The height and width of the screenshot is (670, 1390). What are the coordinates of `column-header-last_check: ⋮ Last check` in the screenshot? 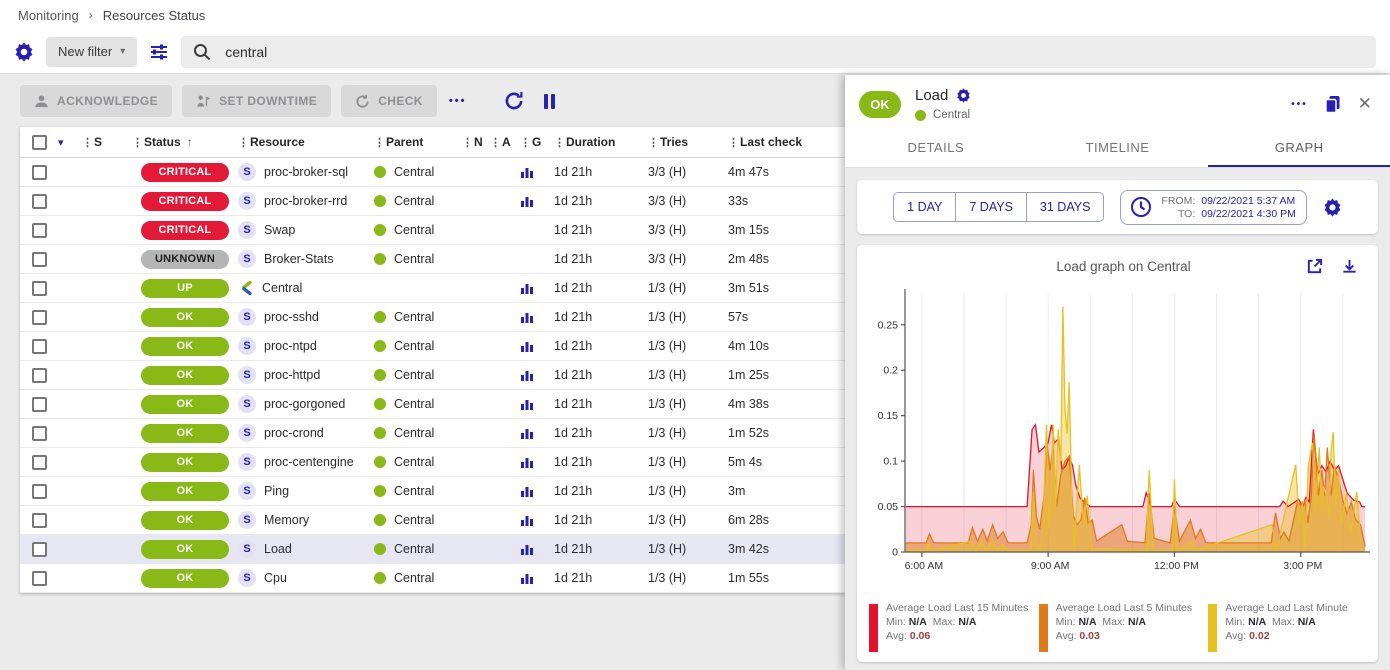 It's located at (786, 142).